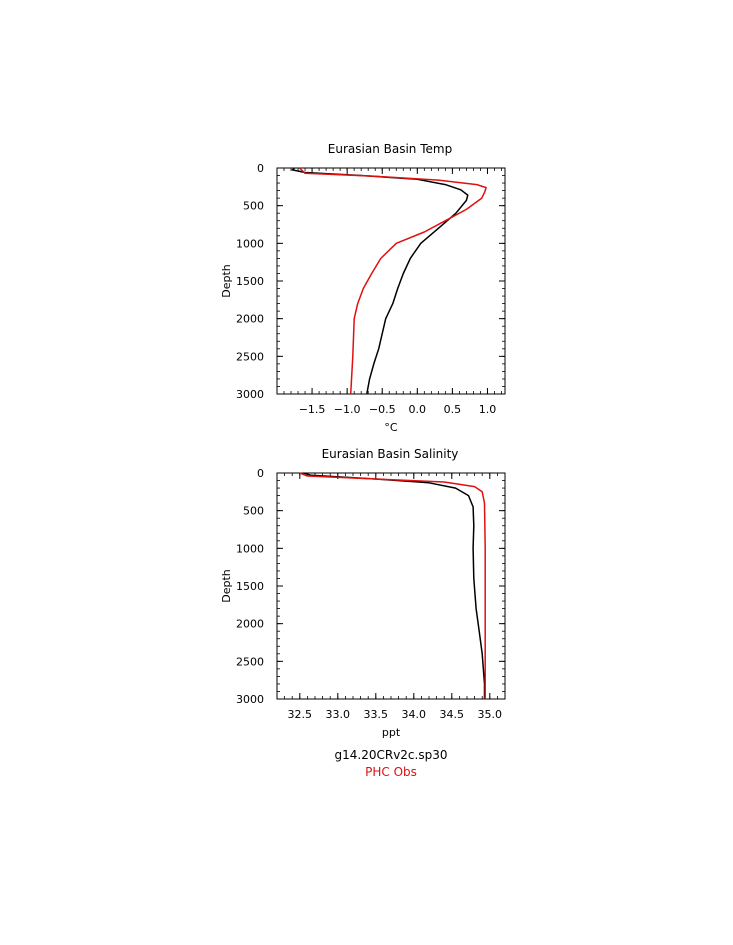 The image size is (733, 945). What do you see at coordinates (260, 473) in the screenshot?
I see `salinity-y-tick-label: 0` at bounding box center [260, 473].